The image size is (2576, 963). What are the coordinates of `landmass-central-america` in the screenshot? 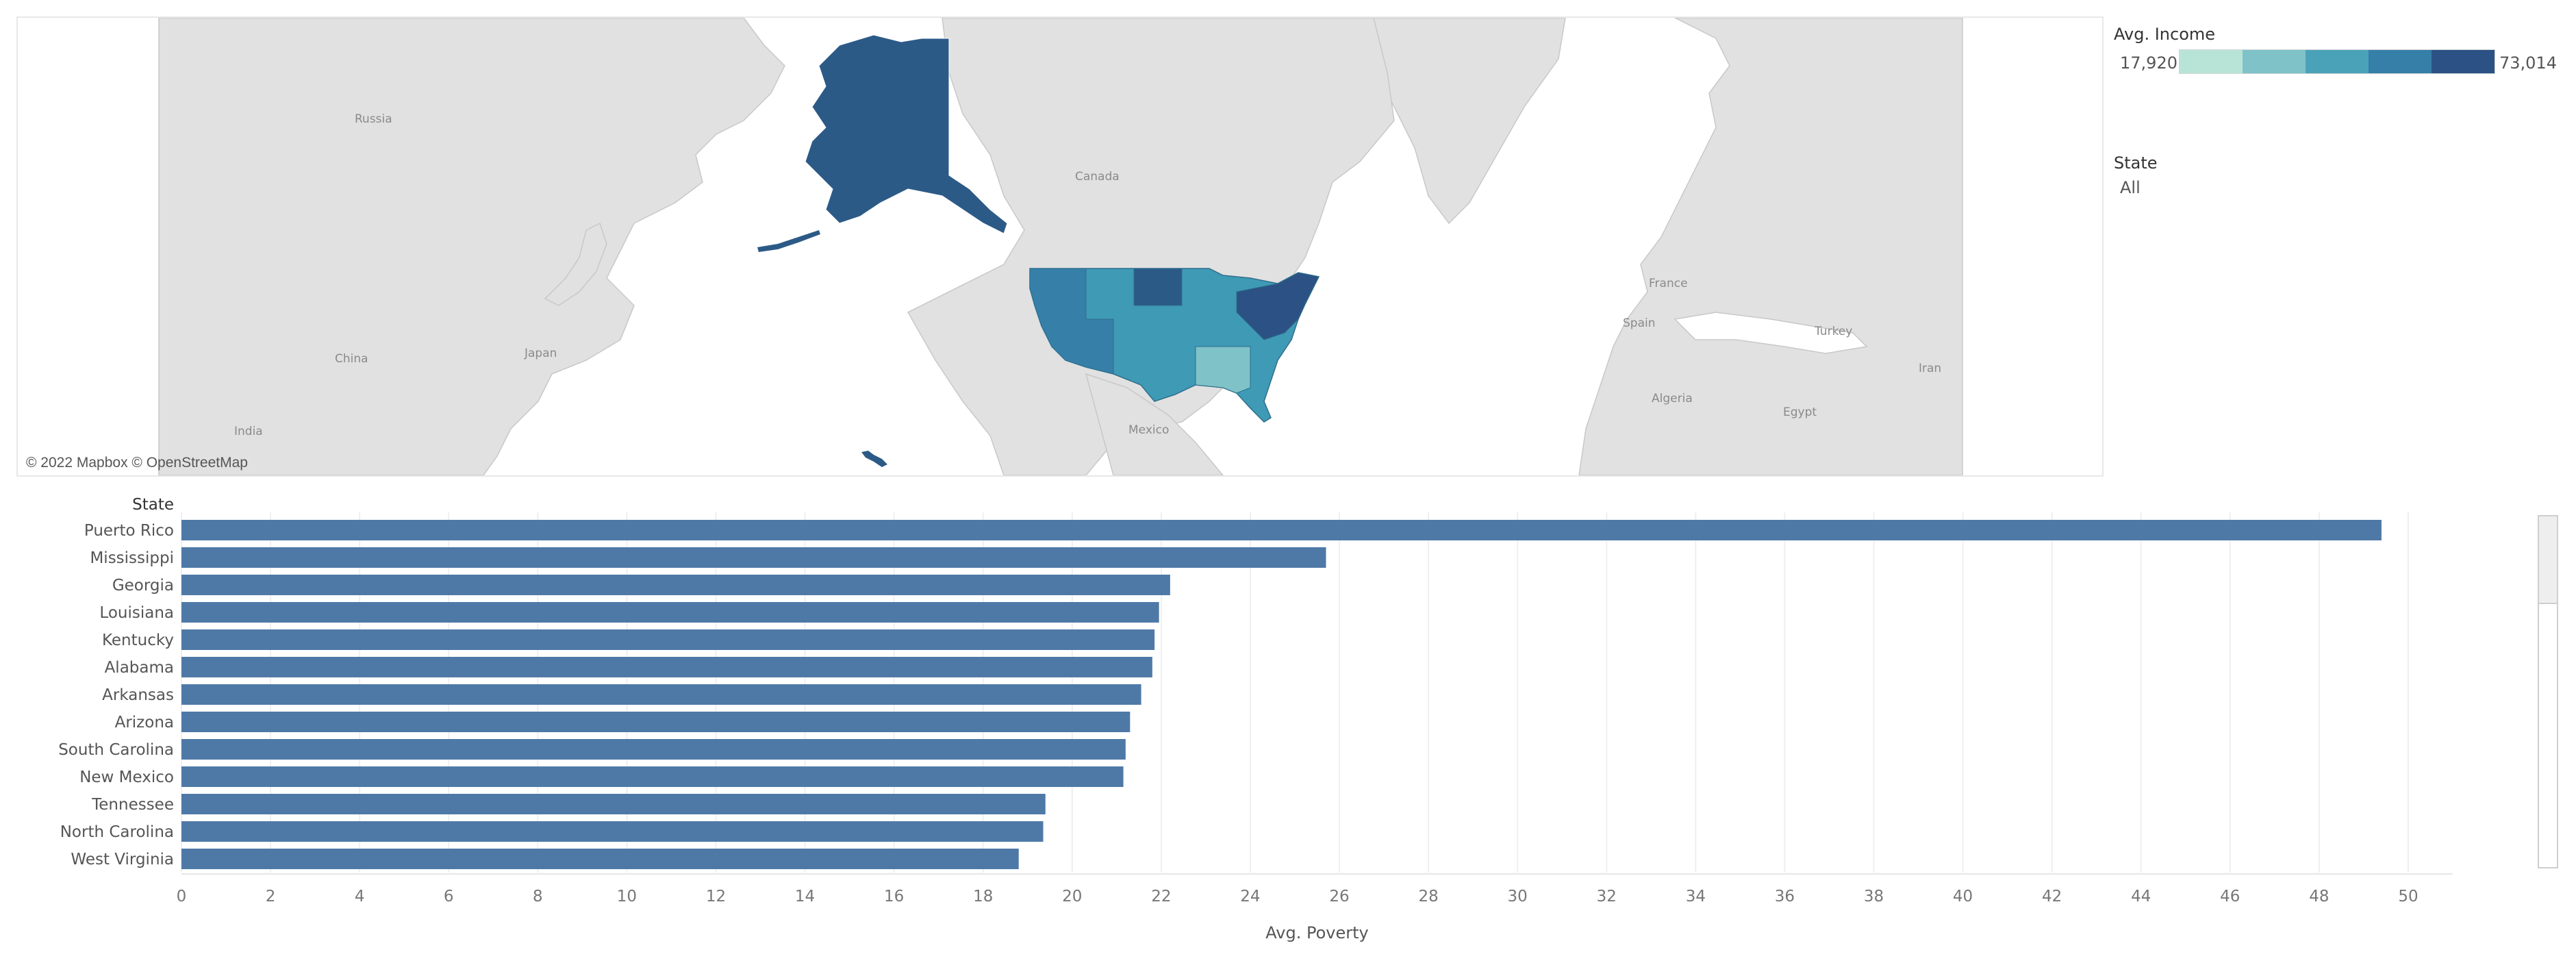 It's located at (1154, 424).